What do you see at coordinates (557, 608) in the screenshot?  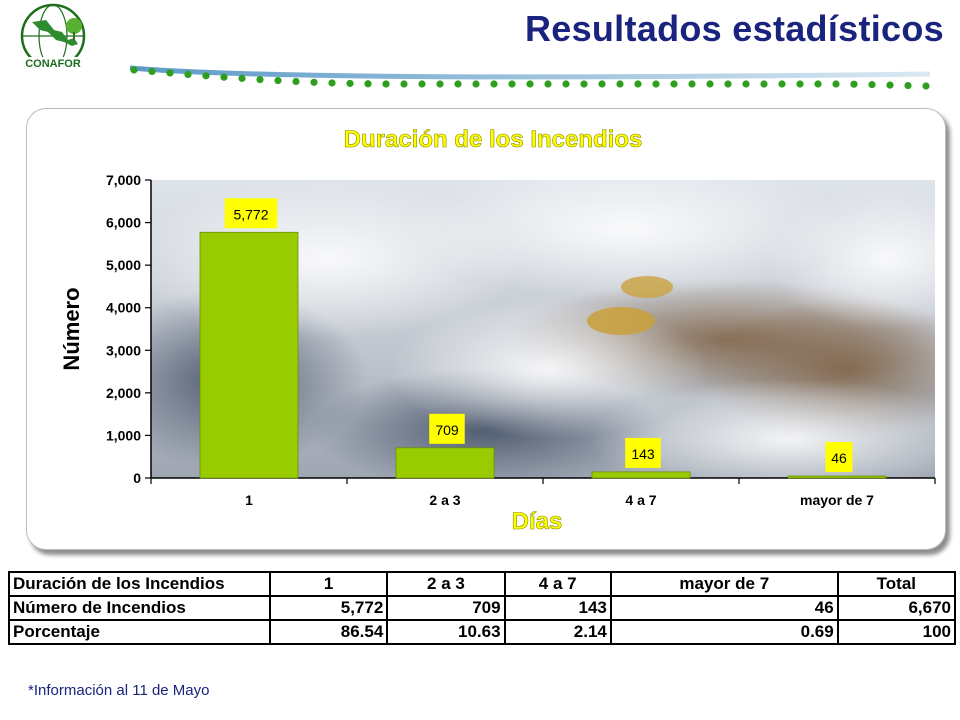 I see `table-cell: 143` at bounding box center [557, 608].